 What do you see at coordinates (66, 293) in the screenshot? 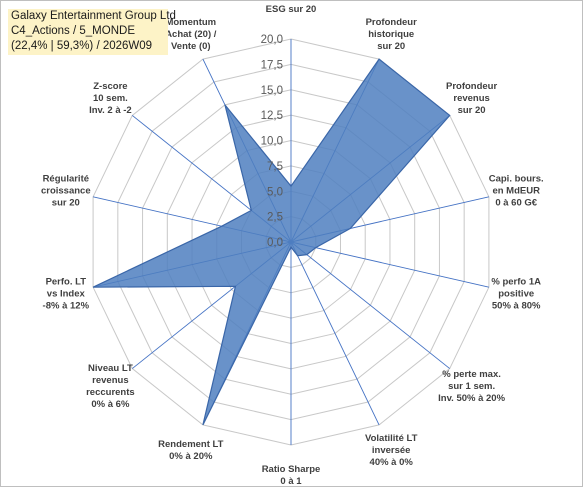
I see `axis-label: Perfo. LT vs Index -8% à 12%` at bounding box center [66, 293].